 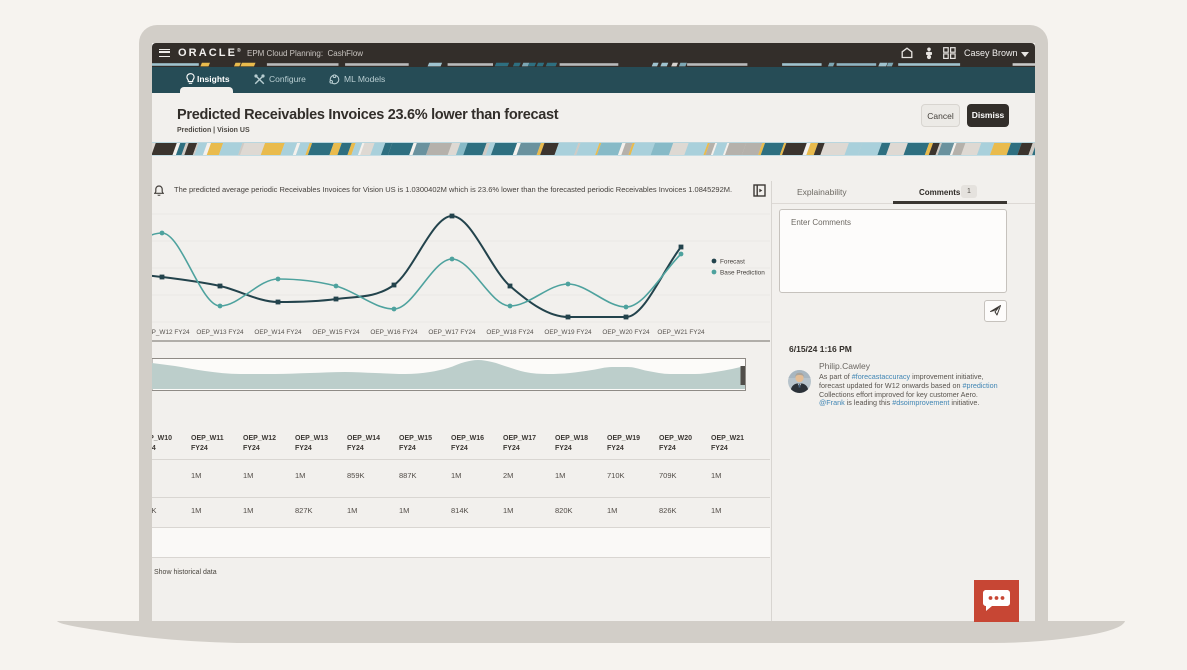 What do you see at coordinates (336, 332) in the screenshot?
I see `svg-text: OEP_W15 FY24` at bounding box center [336, 332].